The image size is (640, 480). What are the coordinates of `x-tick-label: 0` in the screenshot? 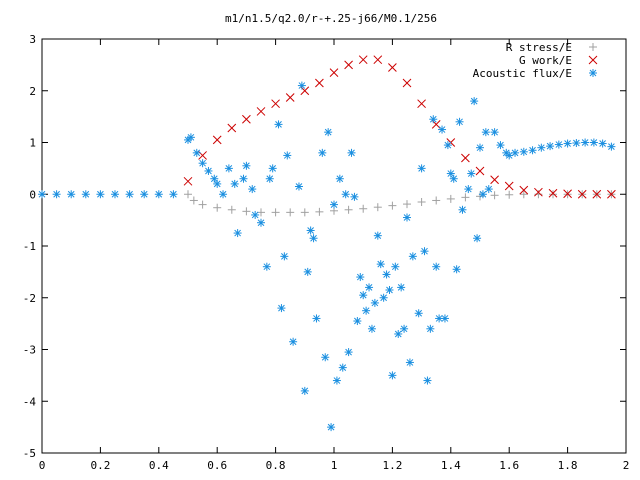 It's located at (42, 465).